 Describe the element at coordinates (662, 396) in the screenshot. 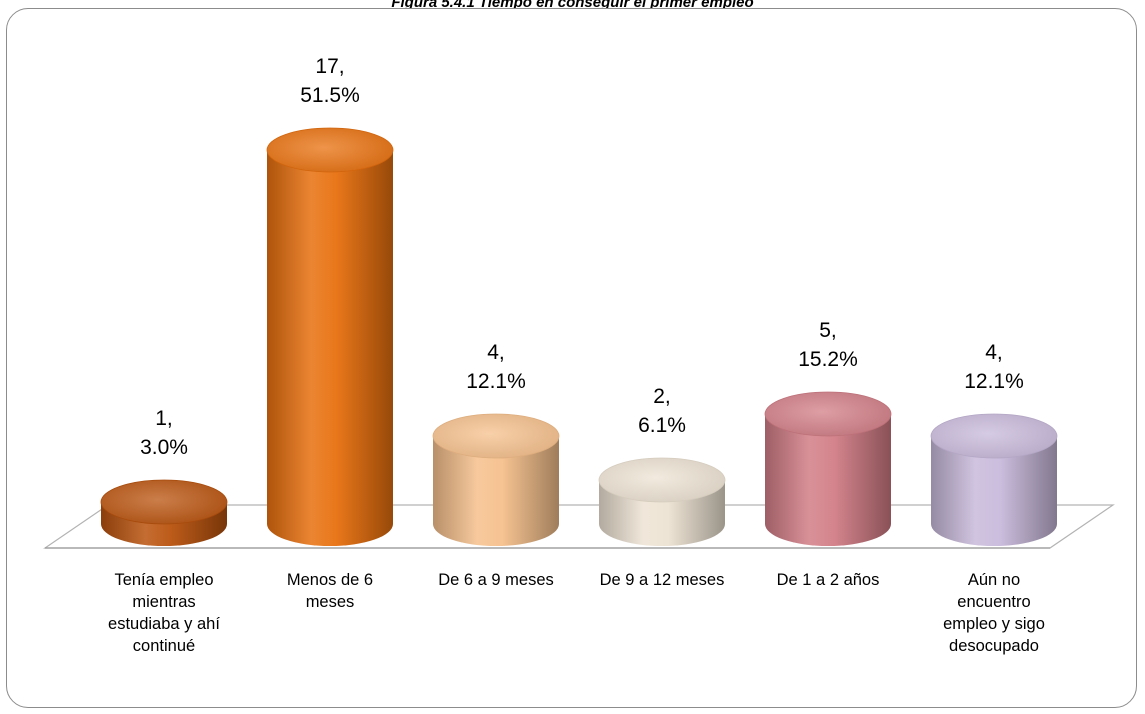

I see `data-label-count: 2,` at that location.